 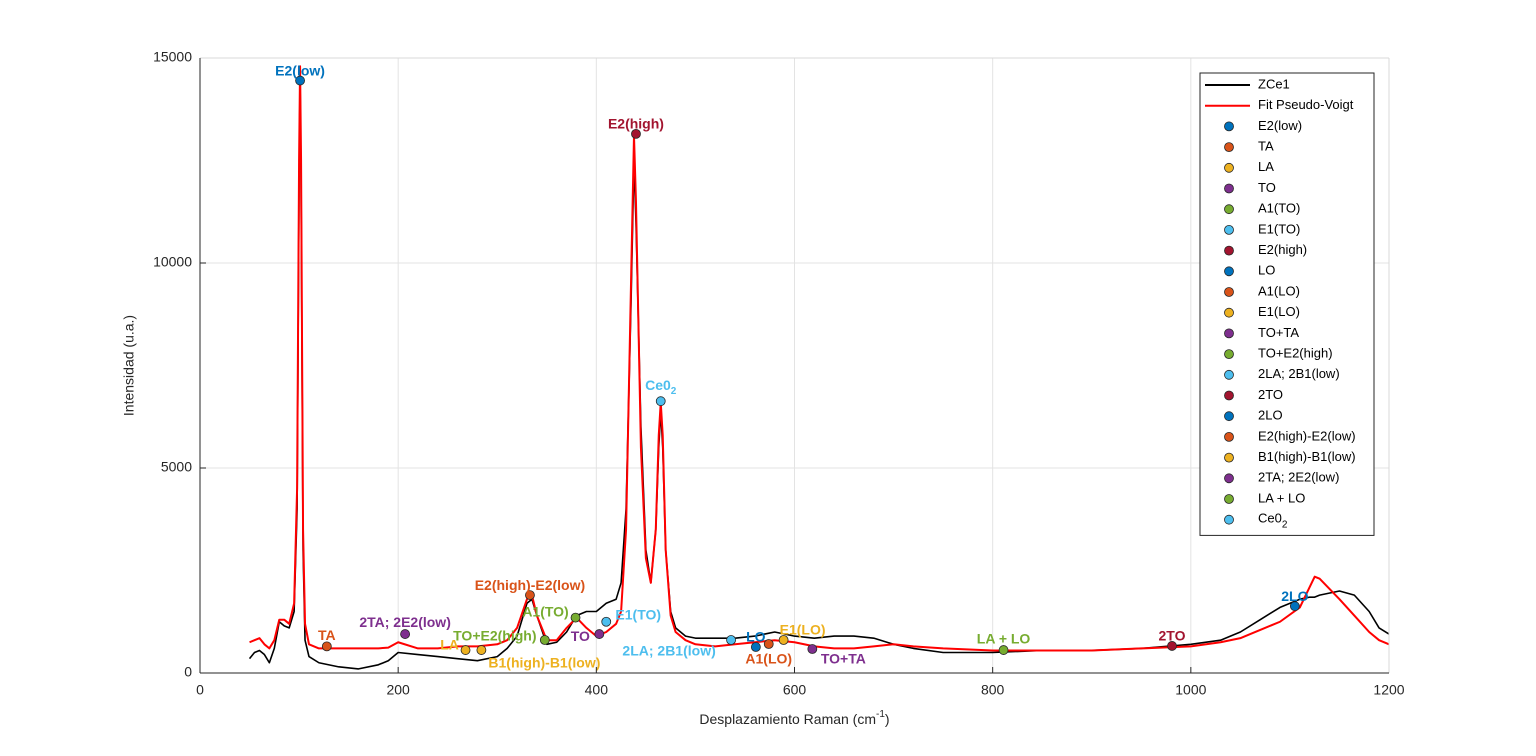 What do you see at coordinates (1307, 435) in the screenshot?
I see `legend-label: E2(high)-E2(low)` at bounding box center [1307, 435].